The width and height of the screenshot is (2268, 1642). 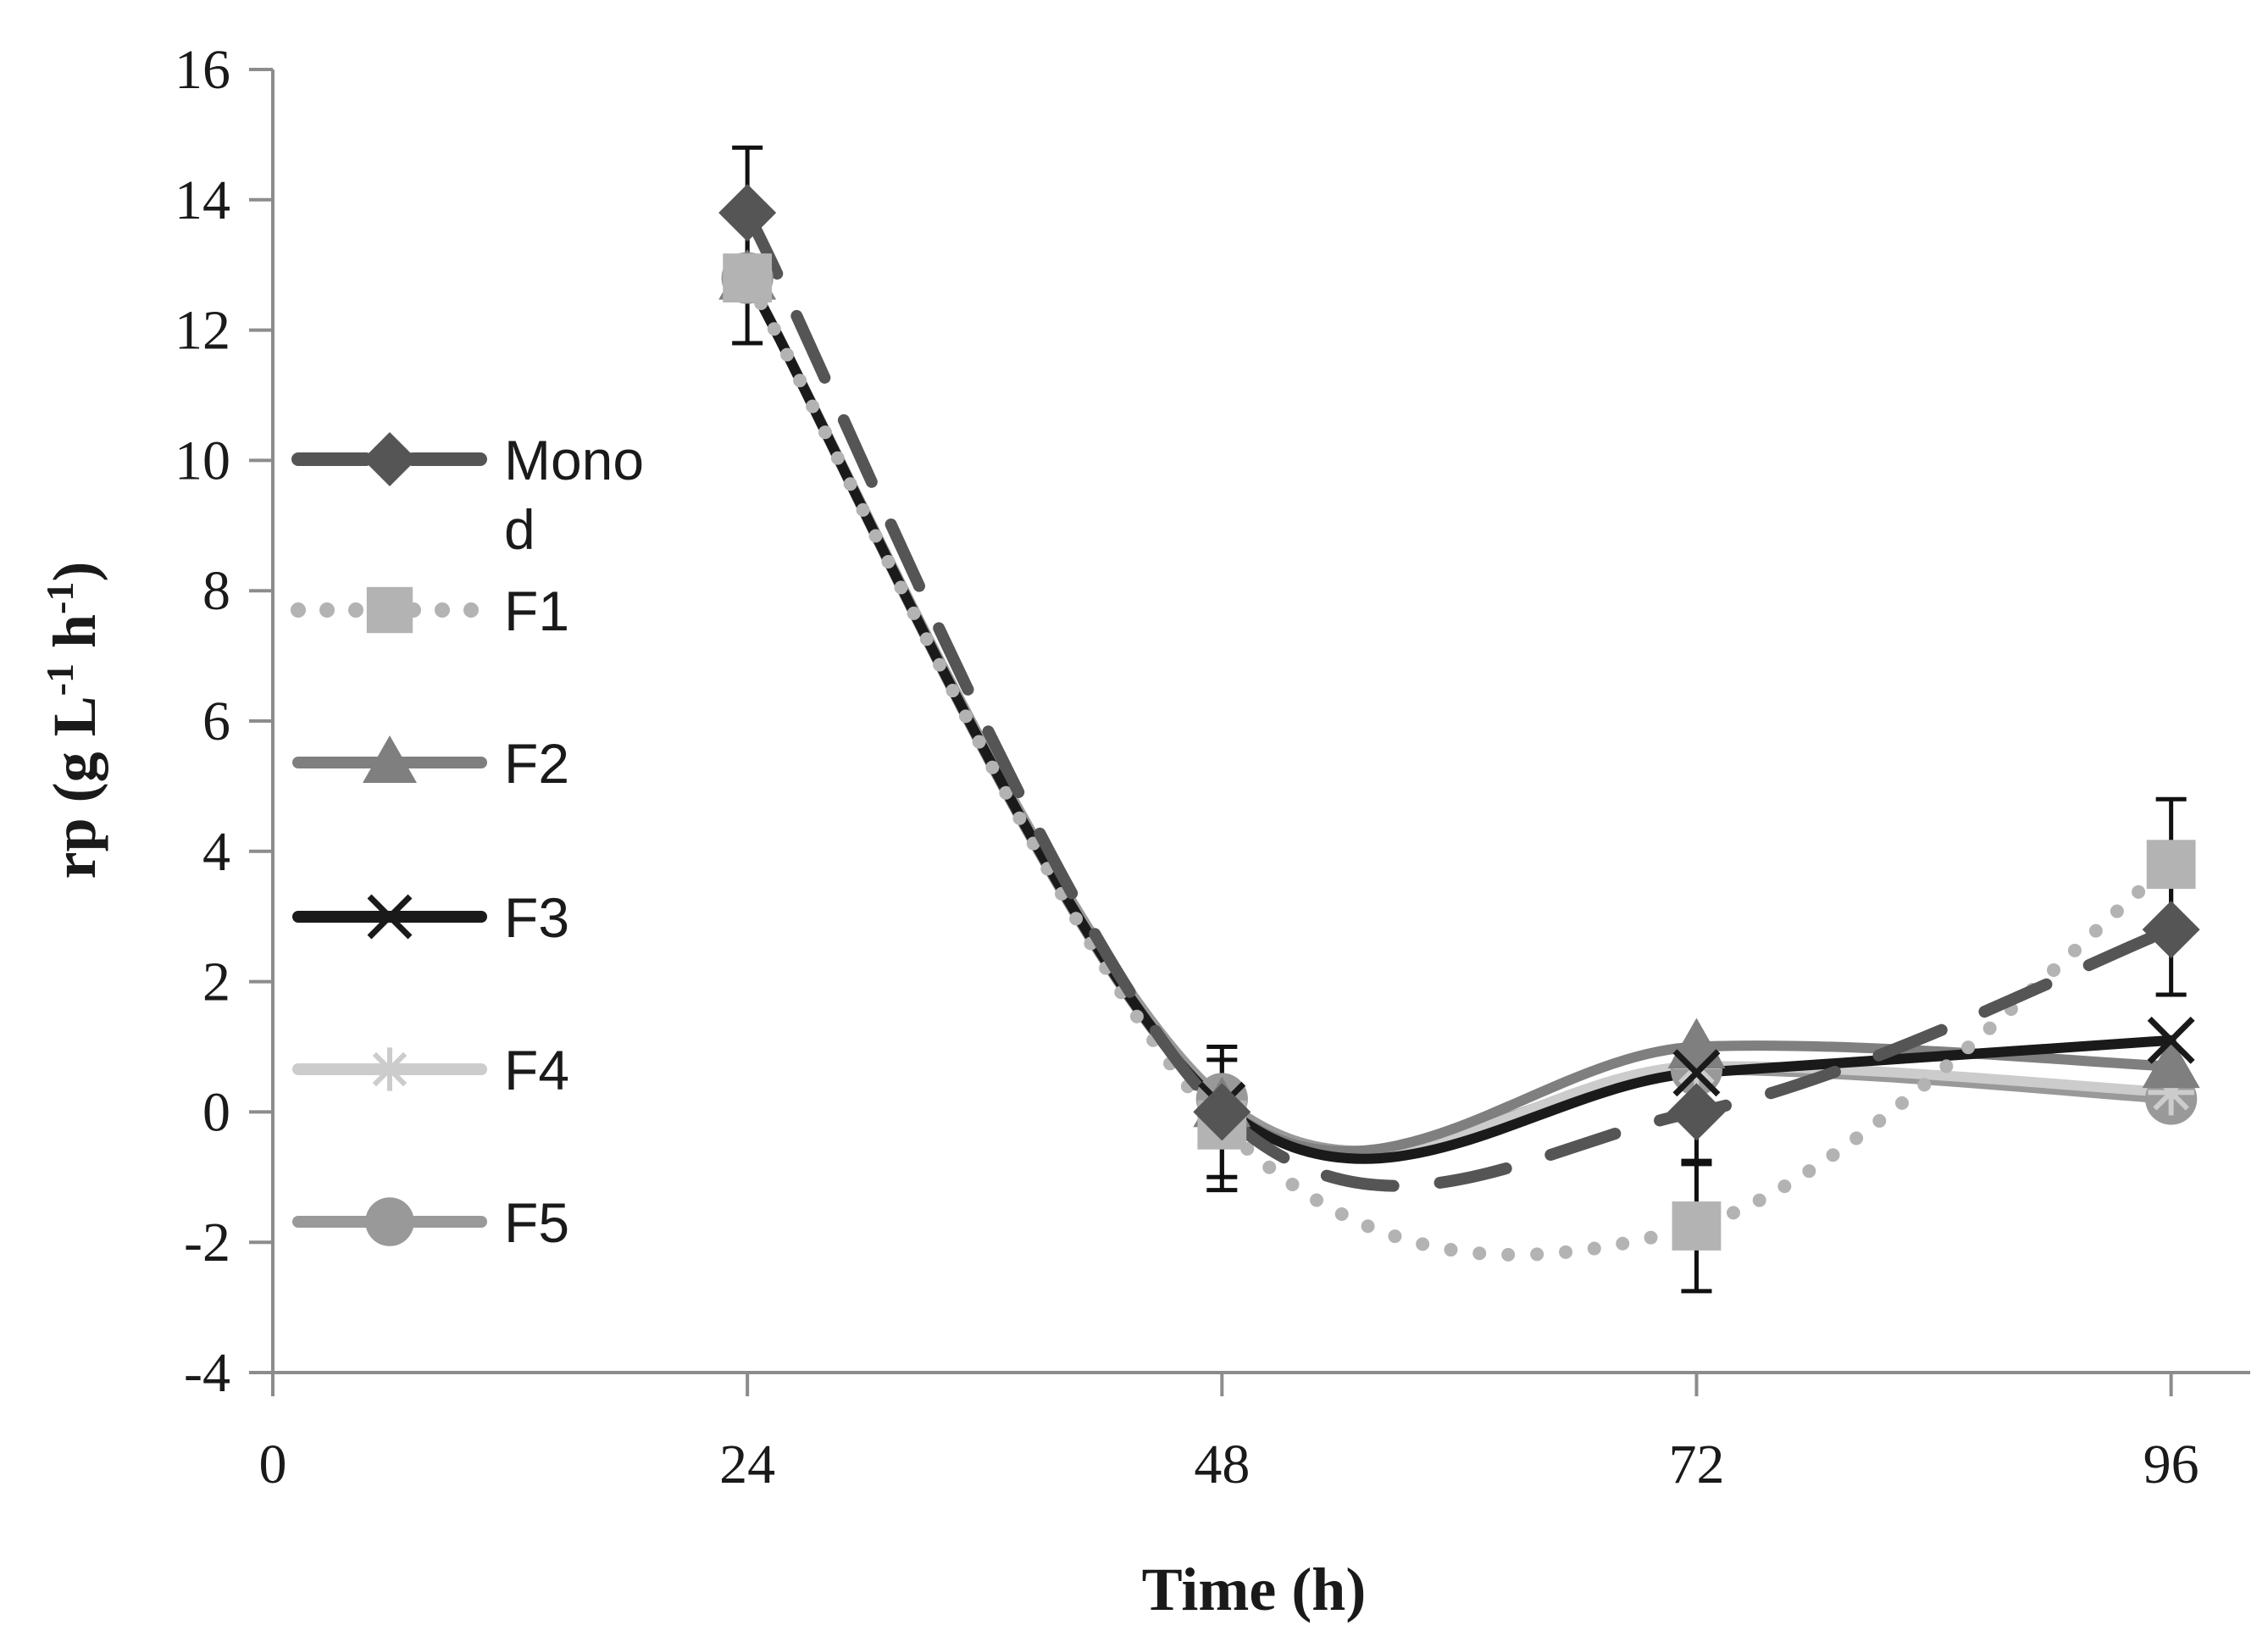 I want to click on x-tick-label: 72, so click(x=1696, y=1464).